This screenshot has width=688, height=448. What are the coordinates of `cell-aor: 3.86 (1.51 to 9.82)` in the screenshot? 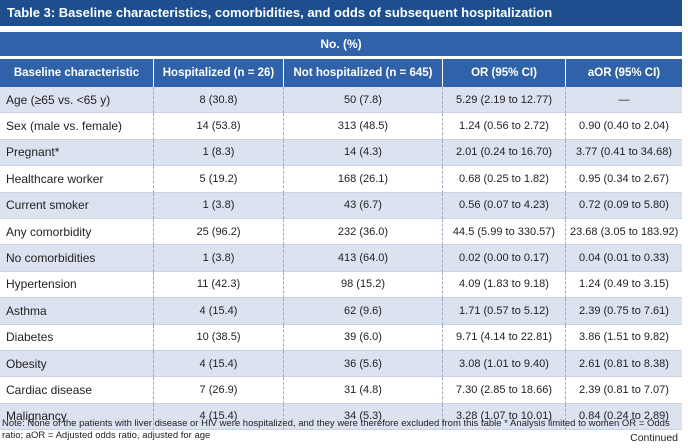 It's located at (624, 337).